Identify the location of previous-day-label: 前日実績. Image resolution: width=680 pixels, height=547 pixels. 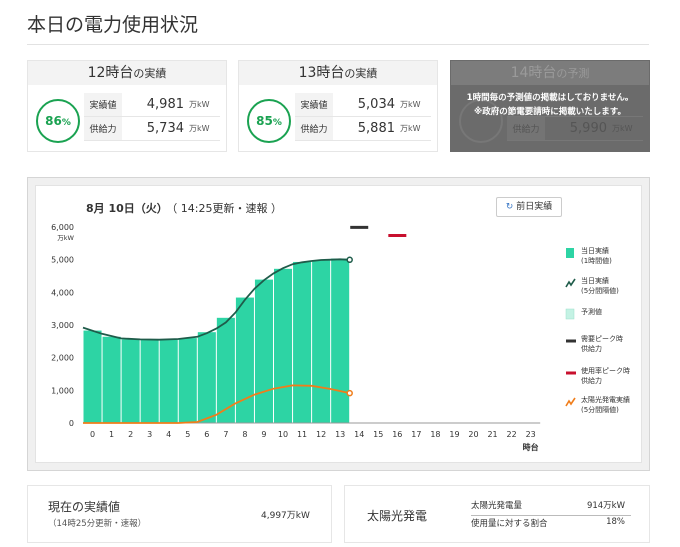
(534, 207).